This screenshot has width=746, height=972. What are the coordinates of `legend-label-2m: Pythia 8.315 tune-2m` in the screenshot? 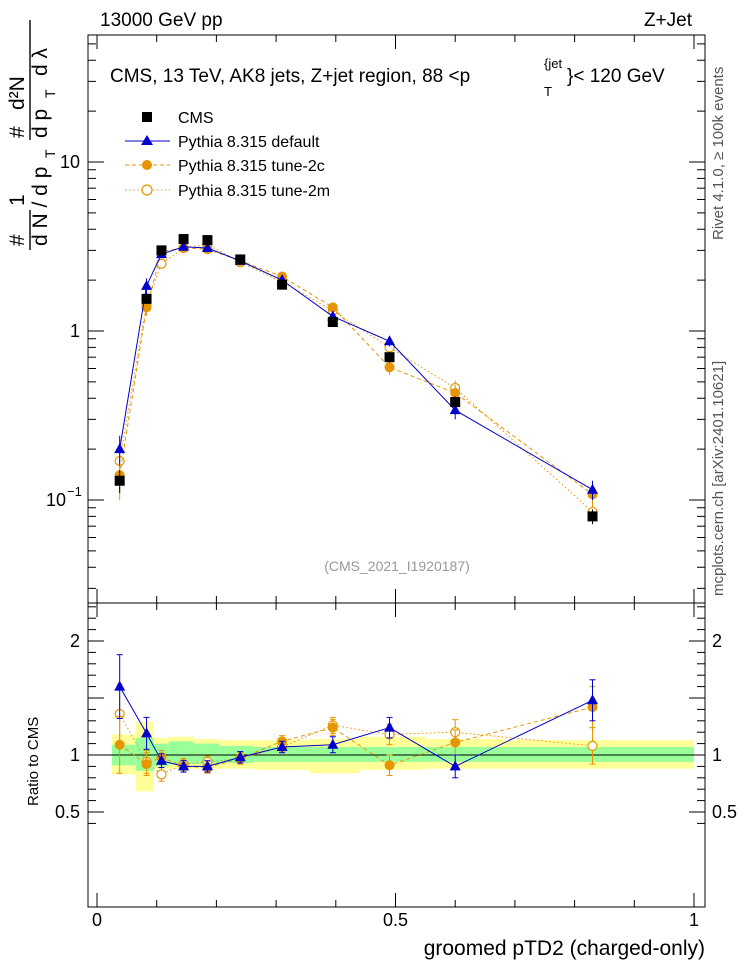 It's located at (254, 191).